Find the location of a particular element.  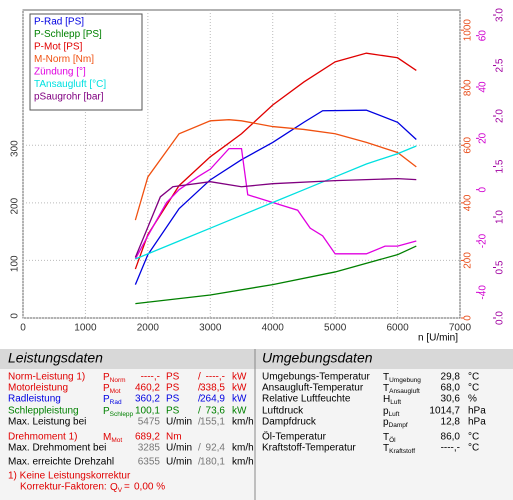

row-label: Dampfdruck is located at coordinates (289, 422).